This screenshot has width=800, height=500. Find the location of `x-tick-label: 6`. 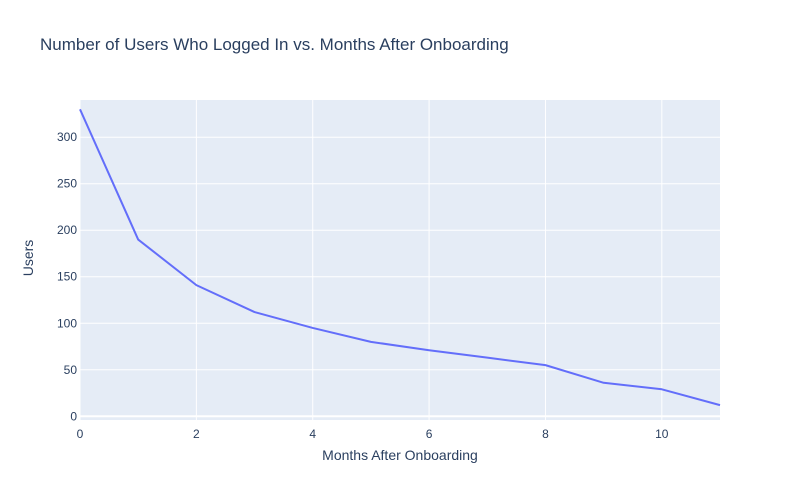

x-tick-label: 6 is located at coordinates (429, 434).